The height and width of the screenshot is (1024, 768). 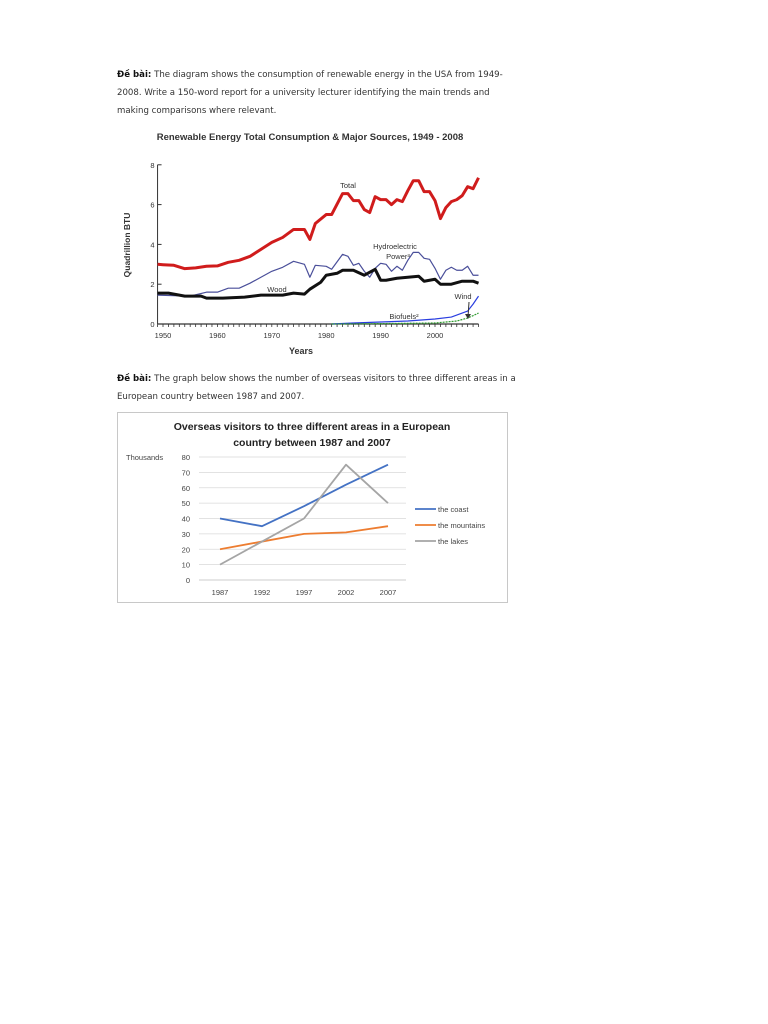 What do you see at coordinates (262, 592) in the screenshot?
I see `x-tick-label: 1992` at bounding box center [262, 592].